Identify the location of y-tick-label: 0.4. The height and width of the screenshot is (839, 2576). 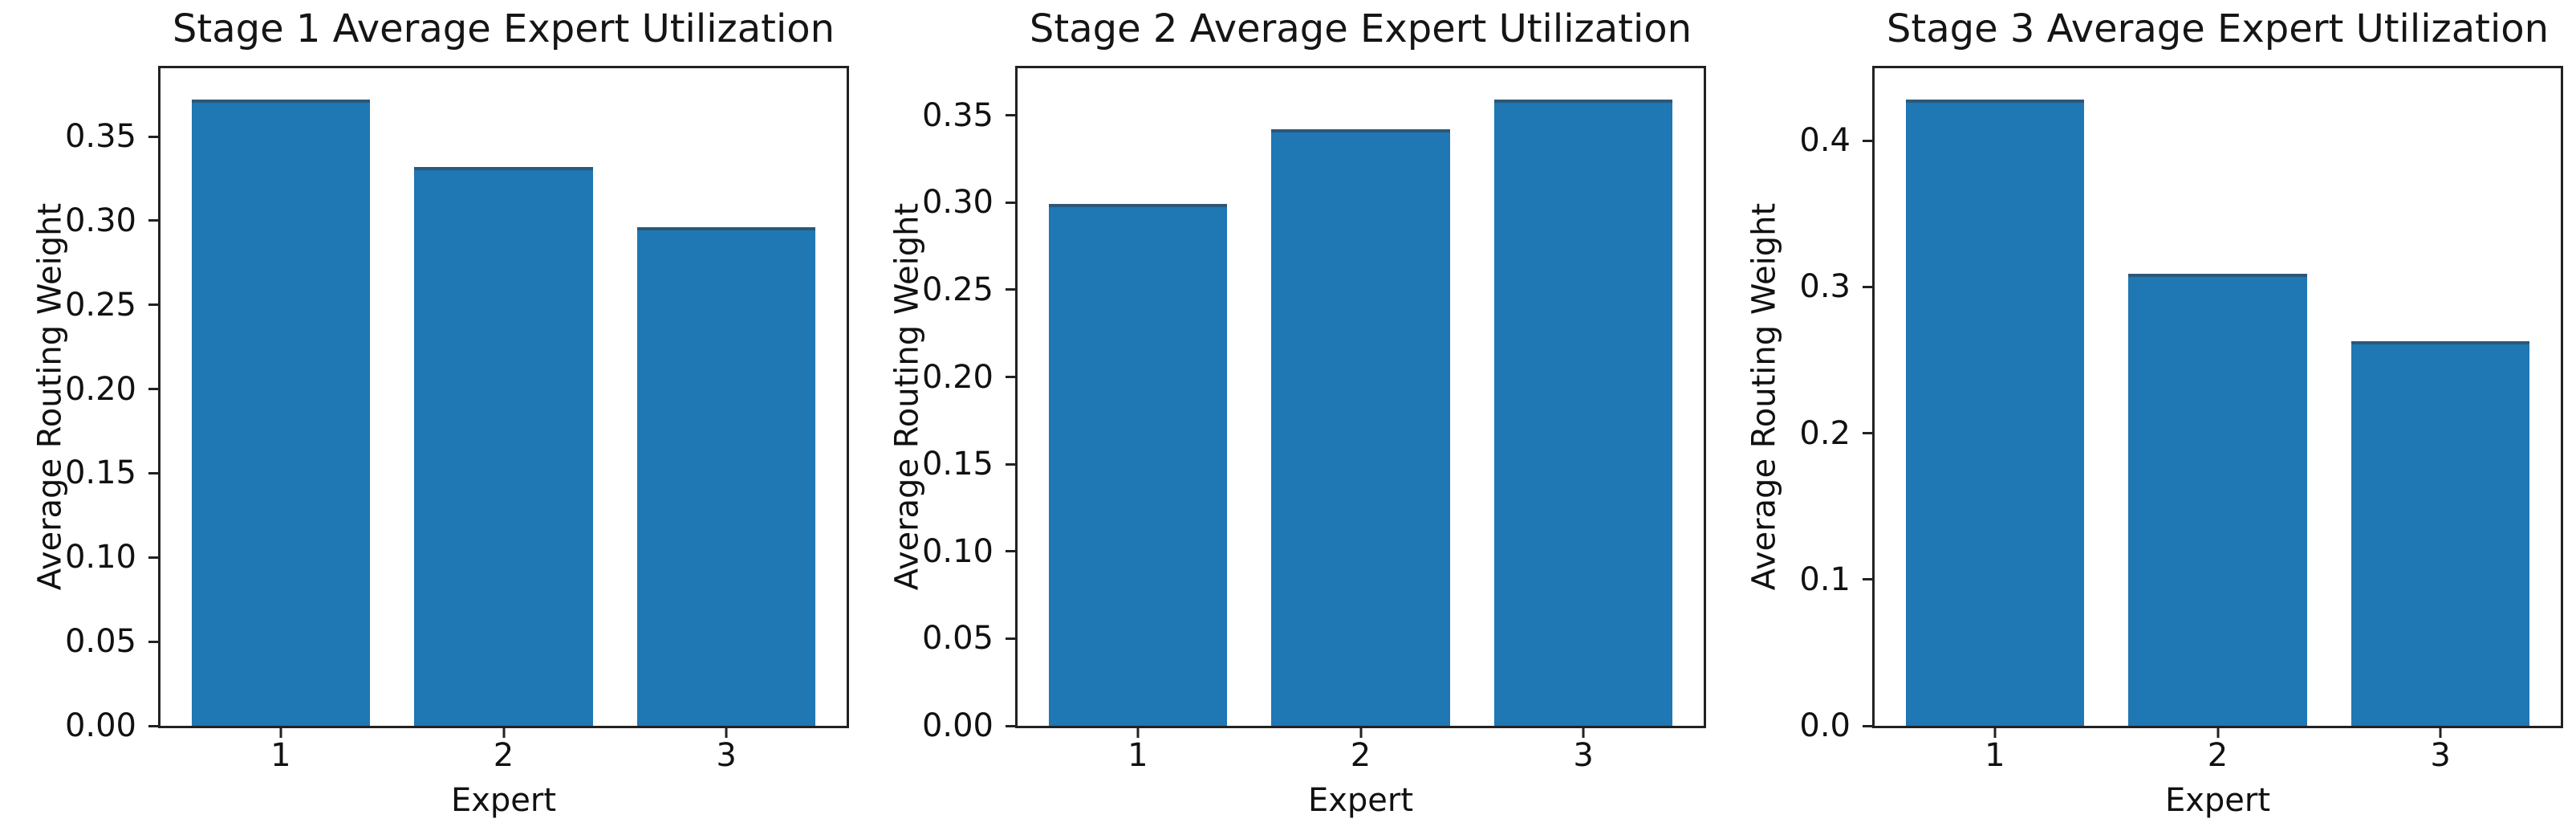
(1825, 141).